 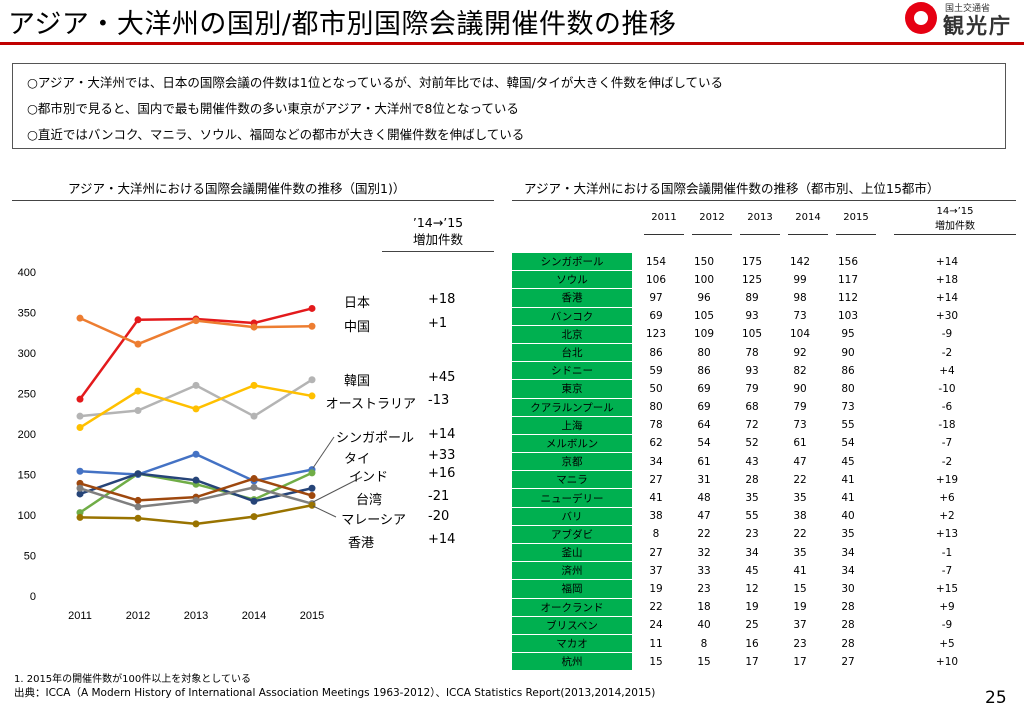 What do you see at coordinates (732, 188) in the screenshot?
I see `right-chart-title: アジア・大洋州における国際会議開催件数の推移（都市別、上位15都市）` at bounding box center [732, 188].